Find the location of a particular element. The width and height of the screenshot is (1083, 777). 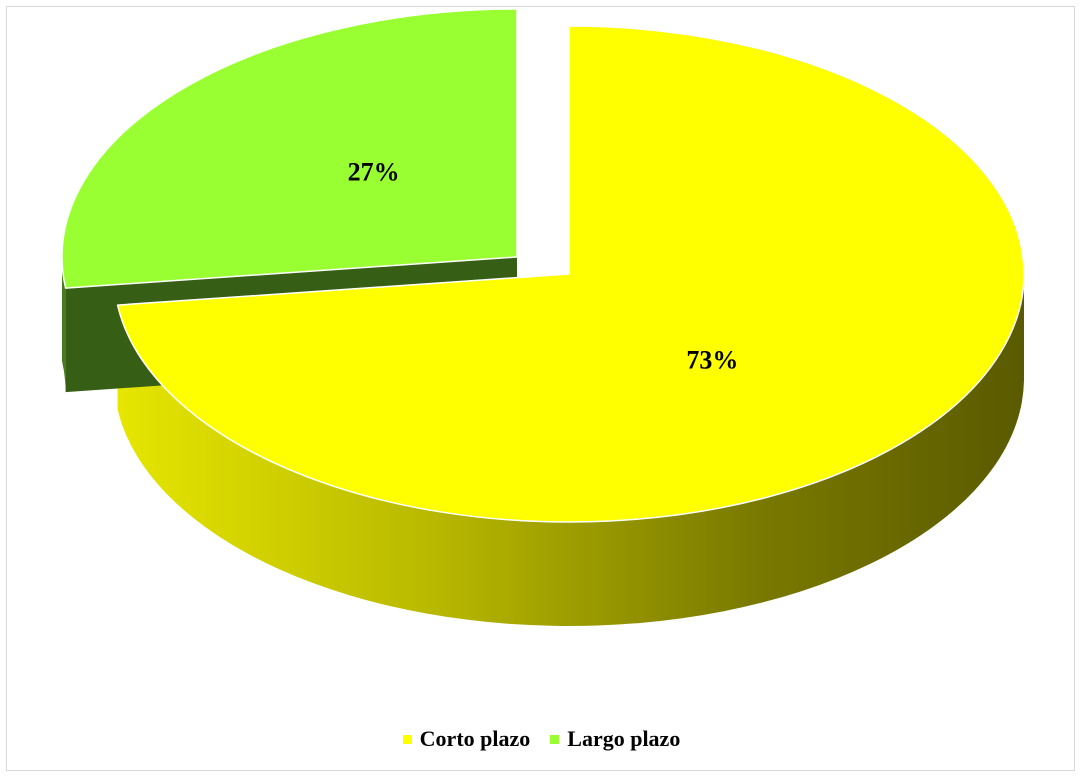

legend: Corto plazo Largo plazo is located at coordinates (541, 739).